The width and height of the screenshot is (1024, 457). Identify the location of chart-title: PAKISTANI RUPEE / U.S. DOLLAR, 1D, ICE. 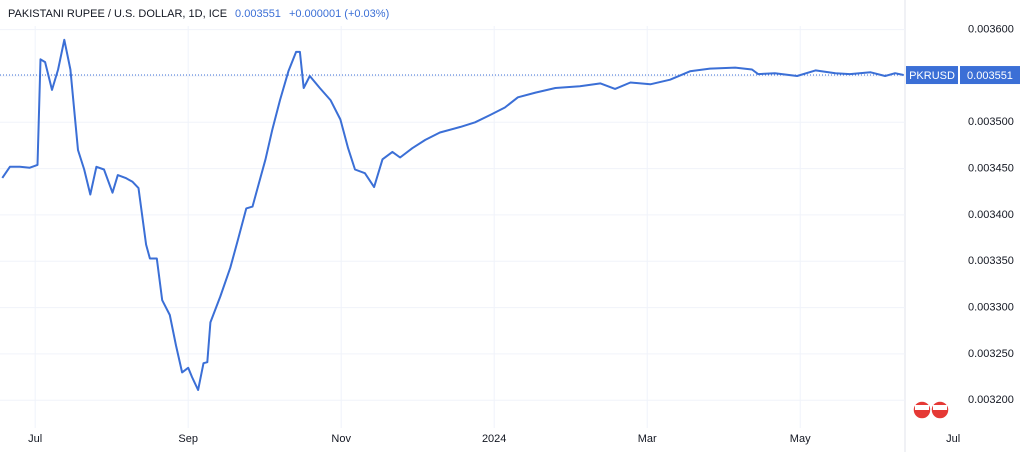
(117, 14).